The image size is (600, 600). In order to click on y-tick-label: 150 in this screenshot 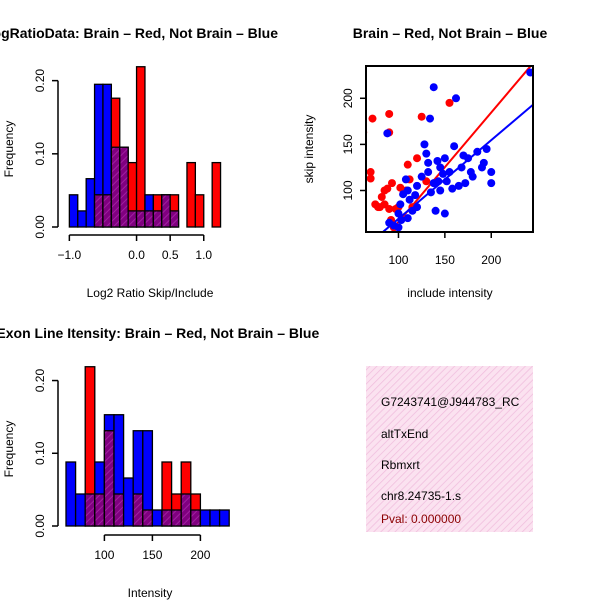, I will do `click(348, 144)`.